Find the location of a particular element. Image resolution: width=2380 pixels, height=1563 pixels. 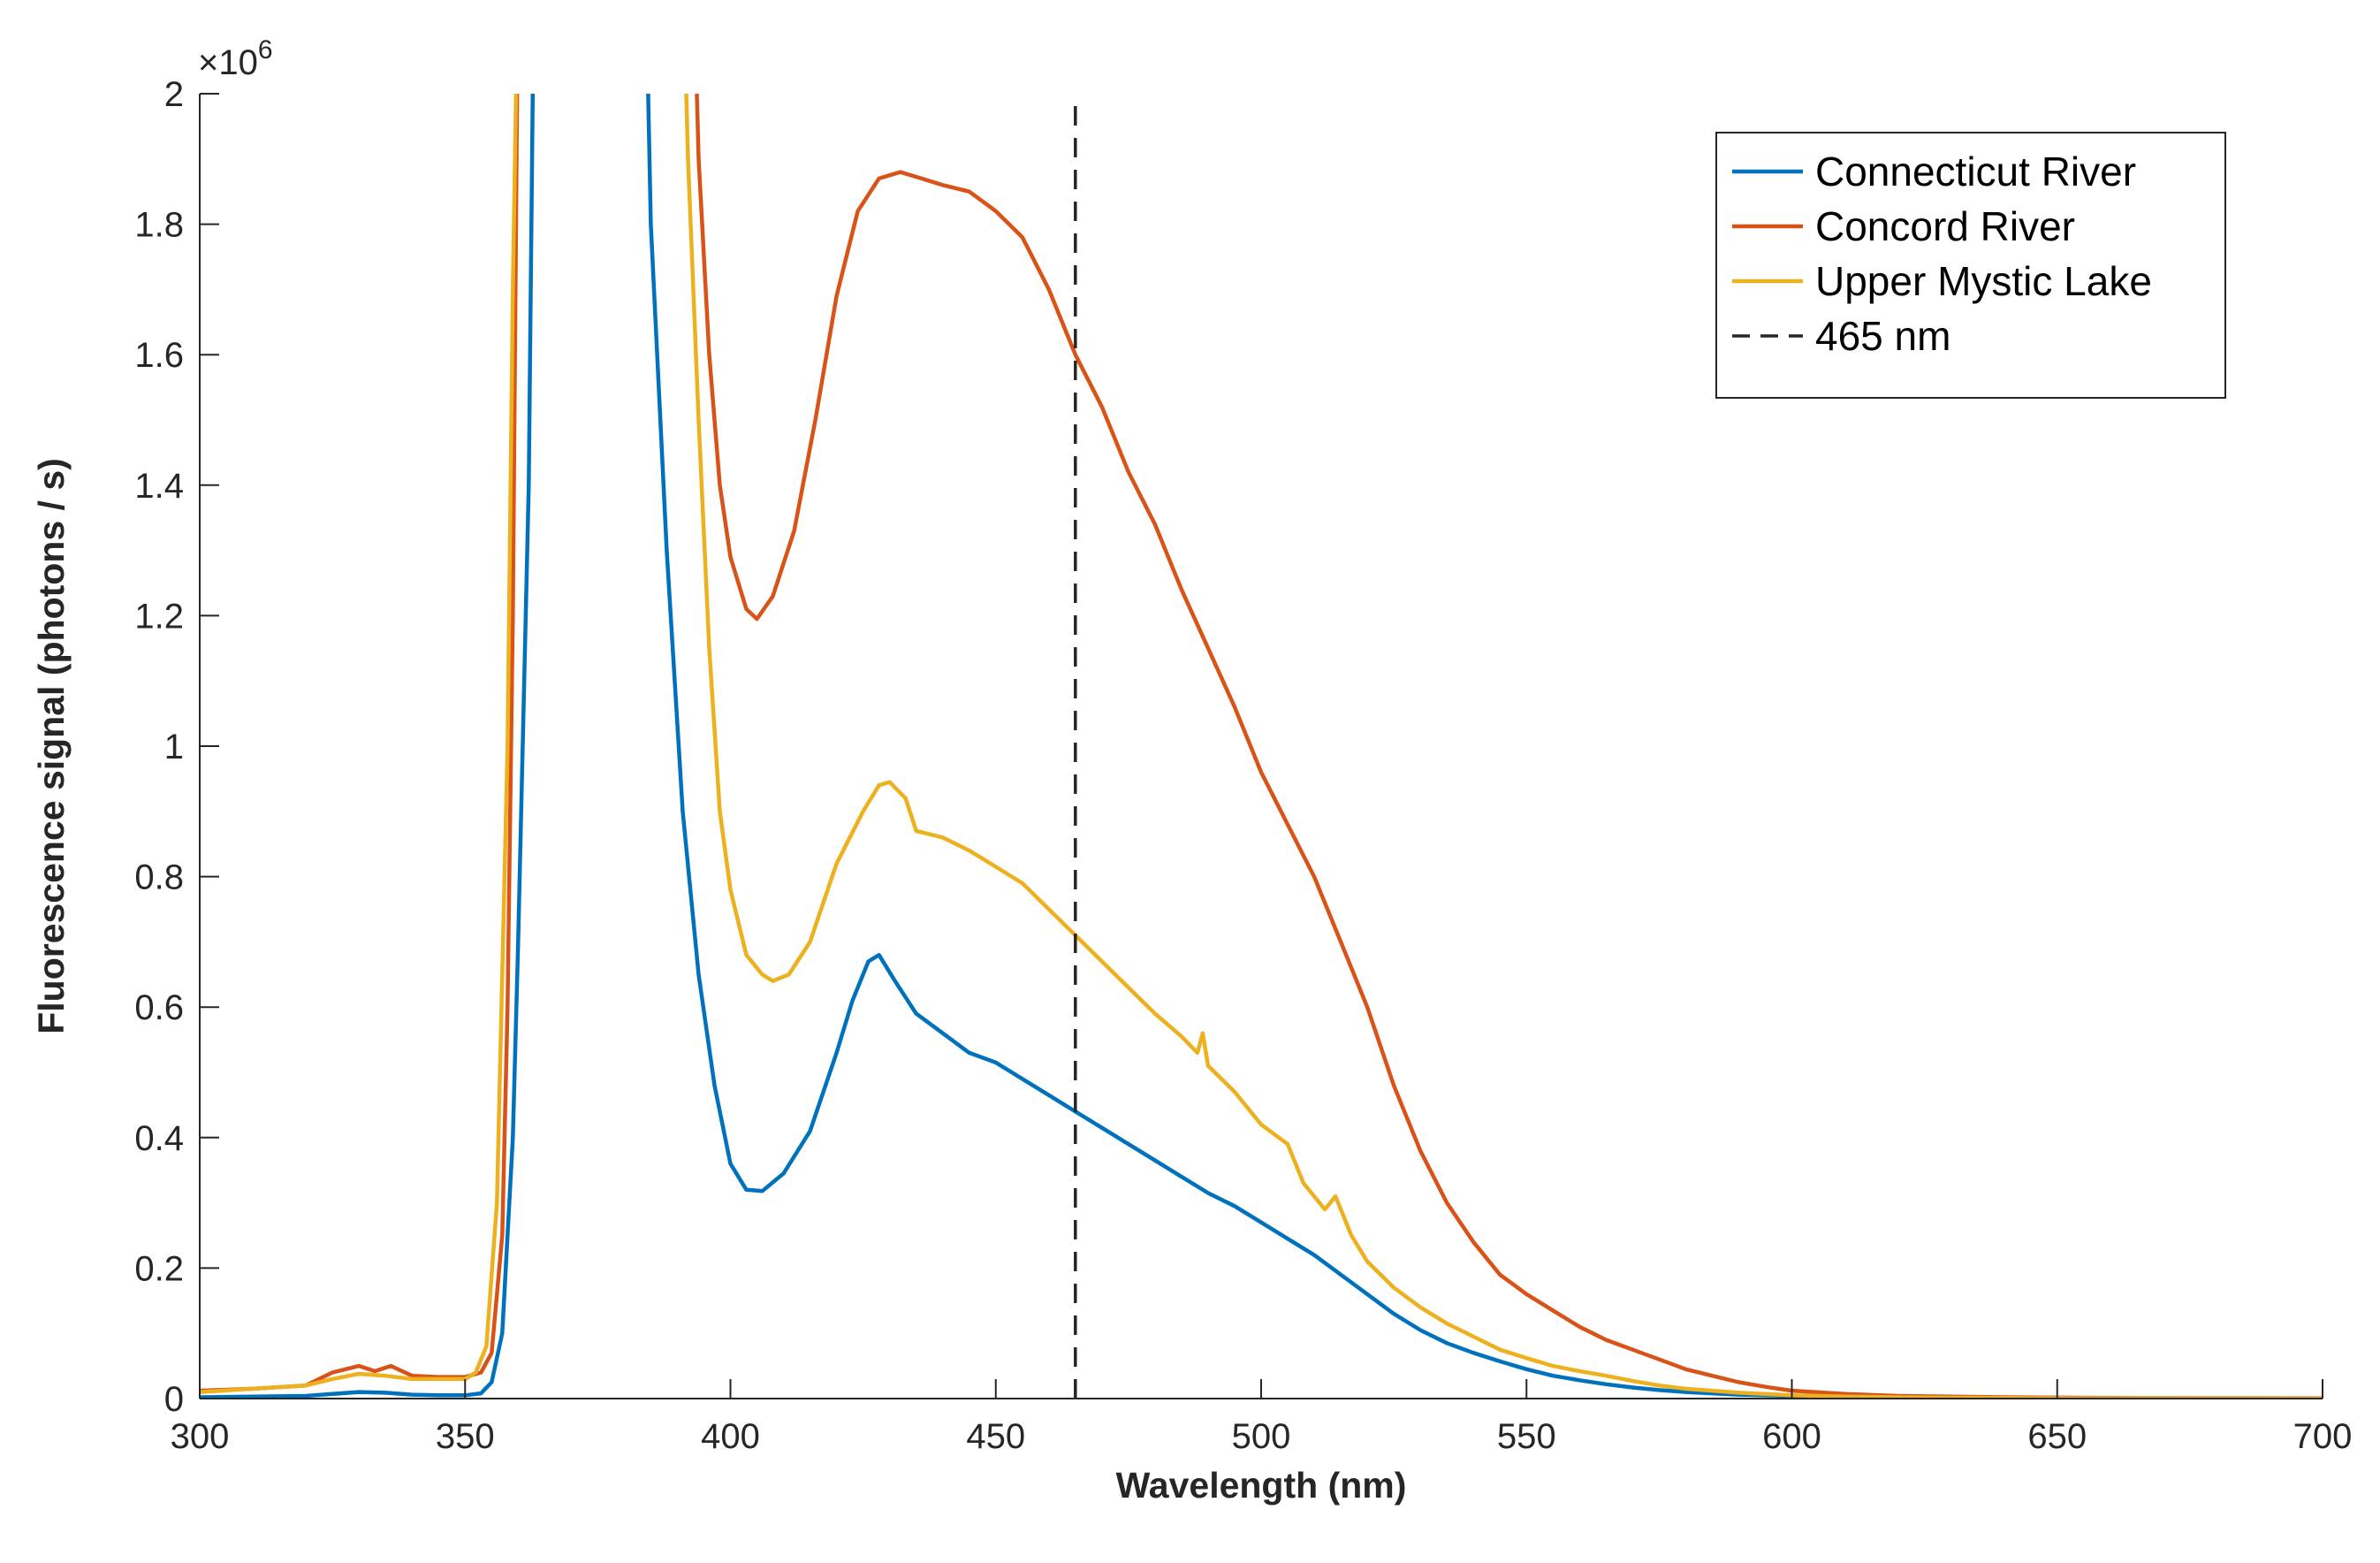

y-tick-label: 0.8 is located at coordinates (159, 878).